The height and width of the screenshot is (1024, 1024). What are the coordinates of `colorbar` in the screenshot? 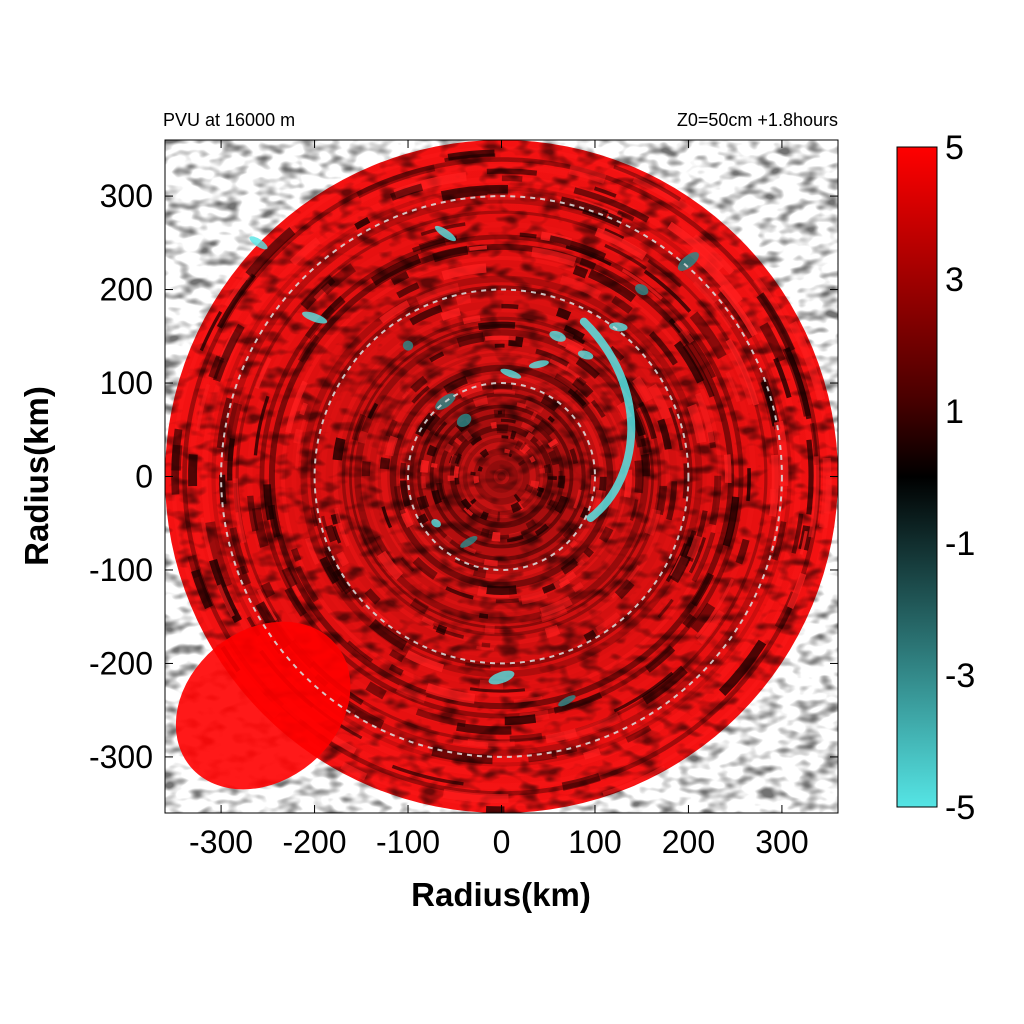 It's located at (917, 477).